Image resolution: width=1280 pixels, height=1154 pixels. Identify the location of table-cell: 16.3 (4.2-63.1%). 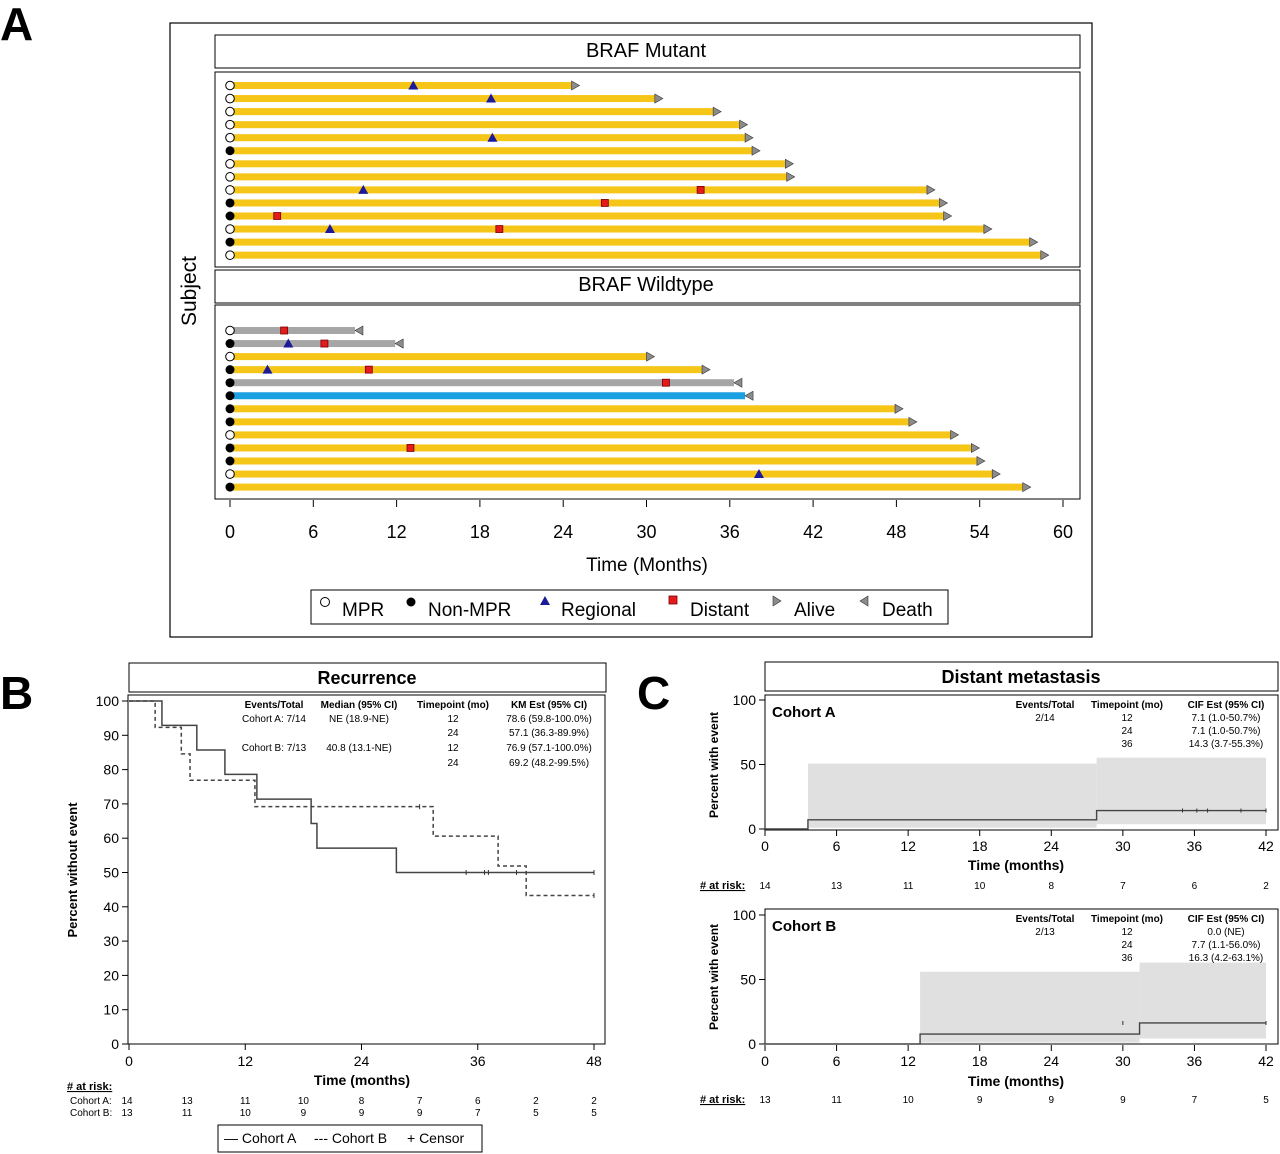
(1226, 958).